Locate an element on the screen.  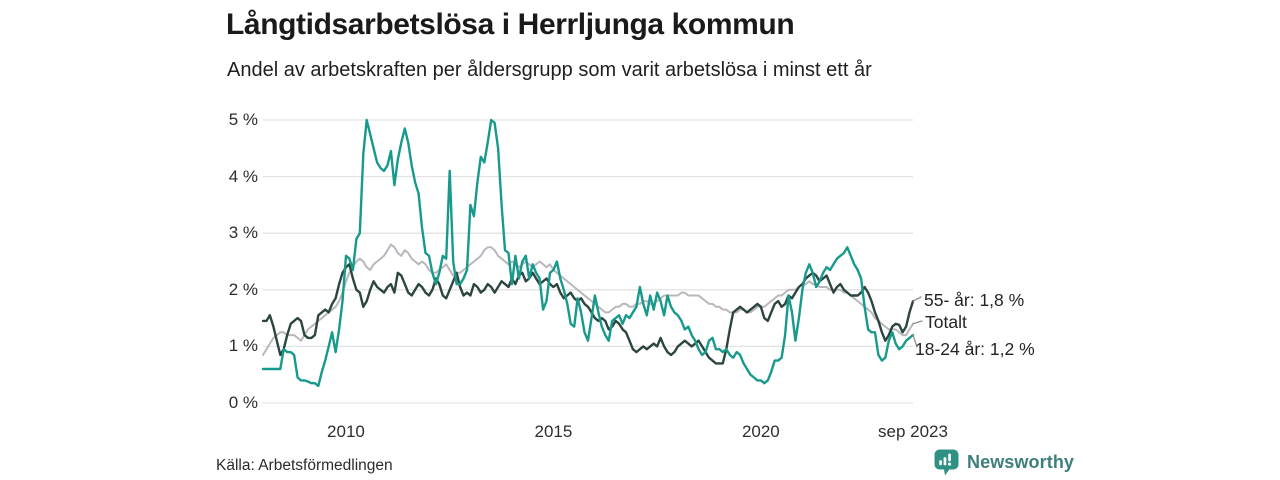
page-title: Långtidsarbetslösa i Herrljunga kommun is located at coordinates (510, 24).